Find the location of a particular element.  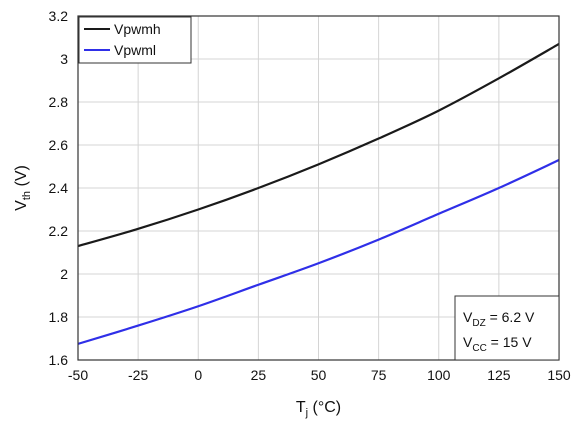

y-axis-title-main: V is located at coordinates (21, 205).